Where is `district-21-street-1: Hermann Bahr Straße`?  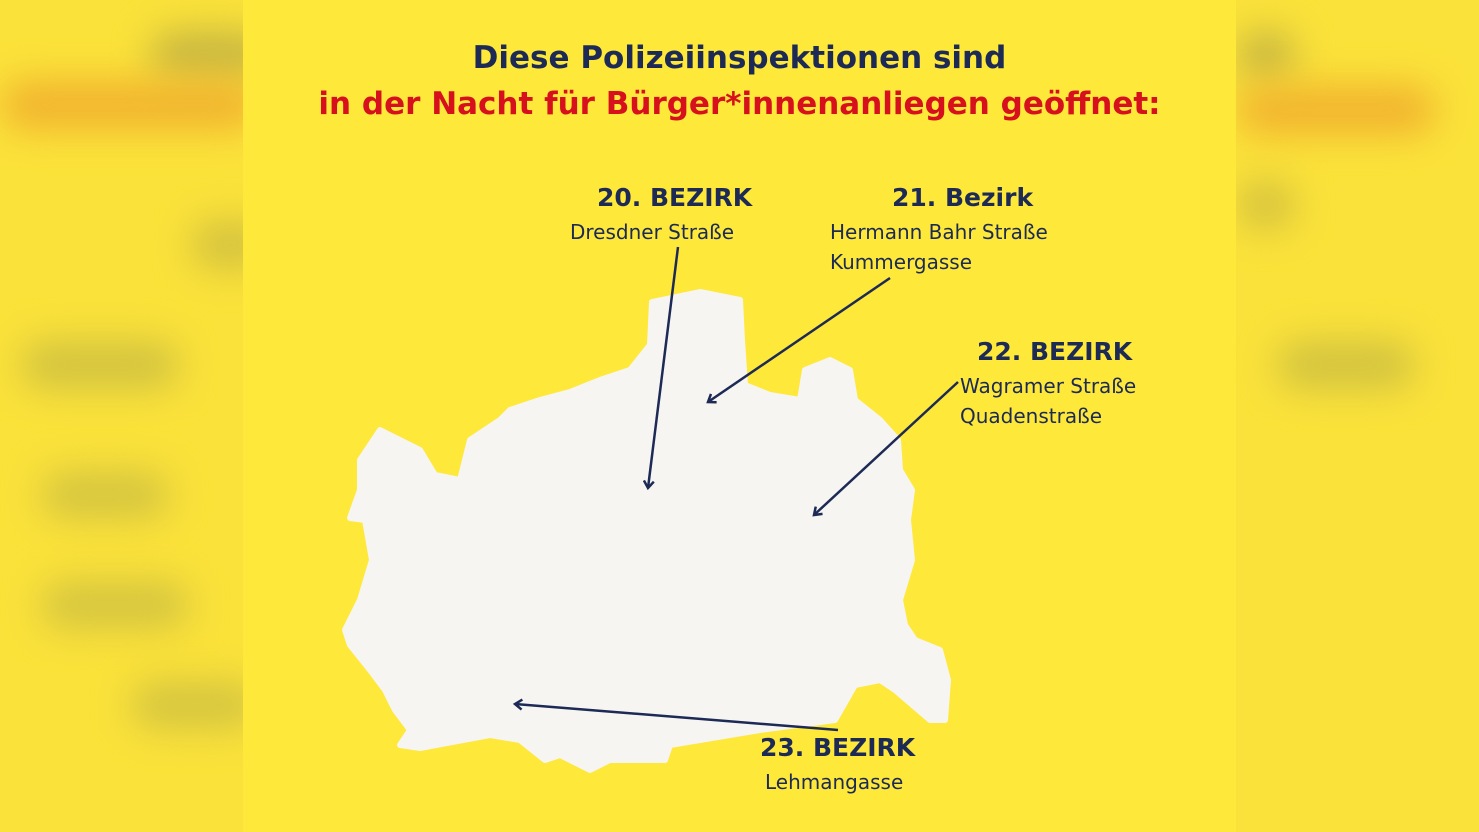
district-21-street-1: Hermann Bahr Straße is located at coordinates (939, 232).